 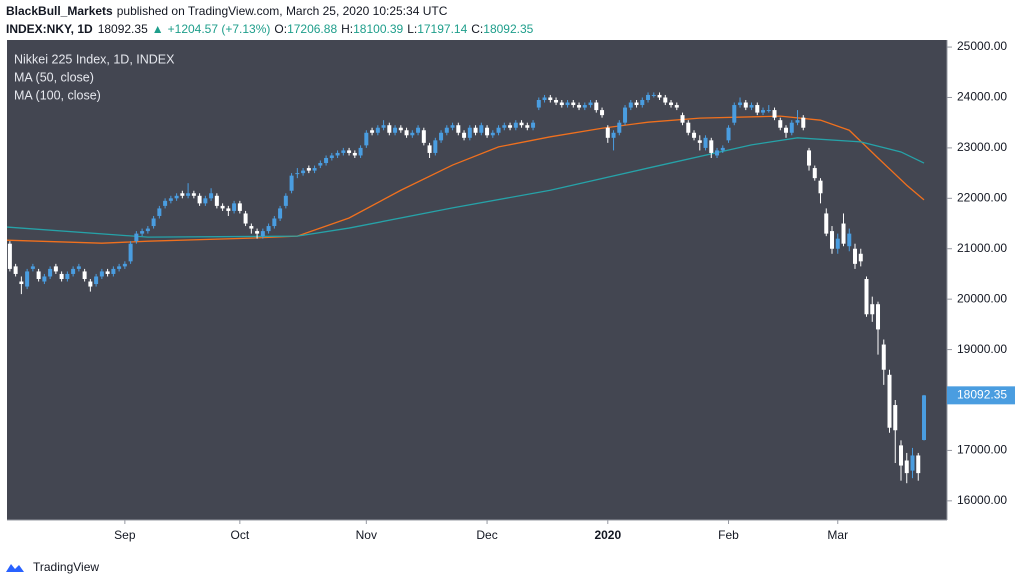 What do you see at coordinates (982, 147) in the screenshot?
I see `y-tick-label: 23000.00` at bounding box center [982, 147].